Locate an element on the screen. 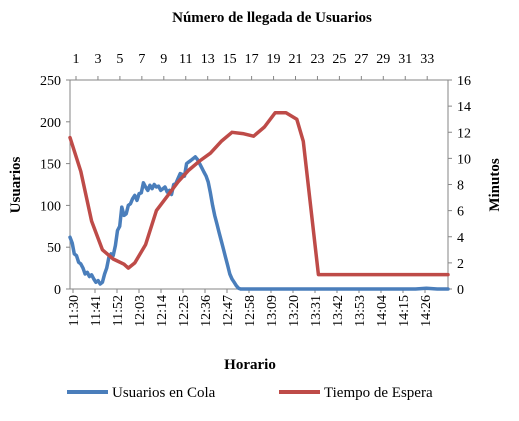  top-tick-label: 5 is located at coordinates (119, 59).